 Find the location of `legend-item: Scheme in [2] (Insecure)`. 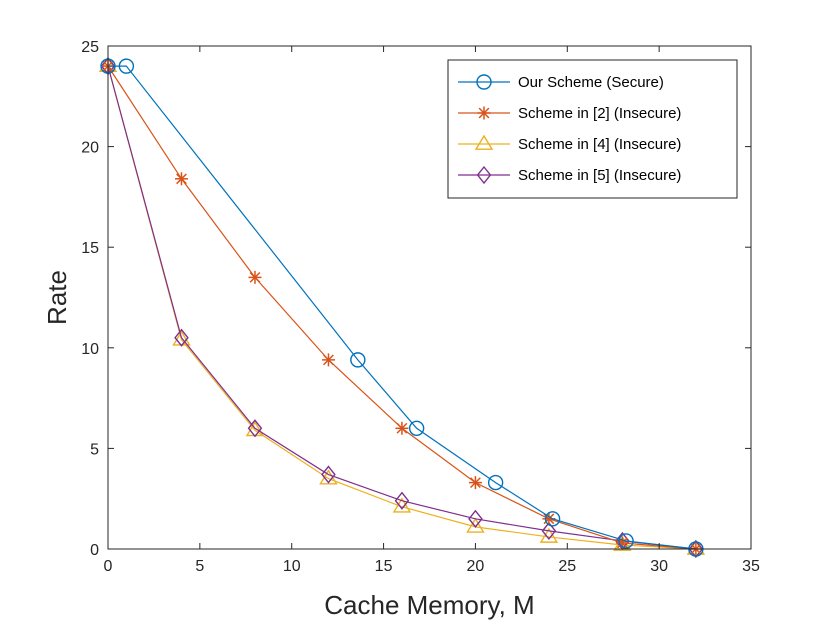

legend-item: Scheme in [2] (Insecure) is located at coordinates (569, 113).